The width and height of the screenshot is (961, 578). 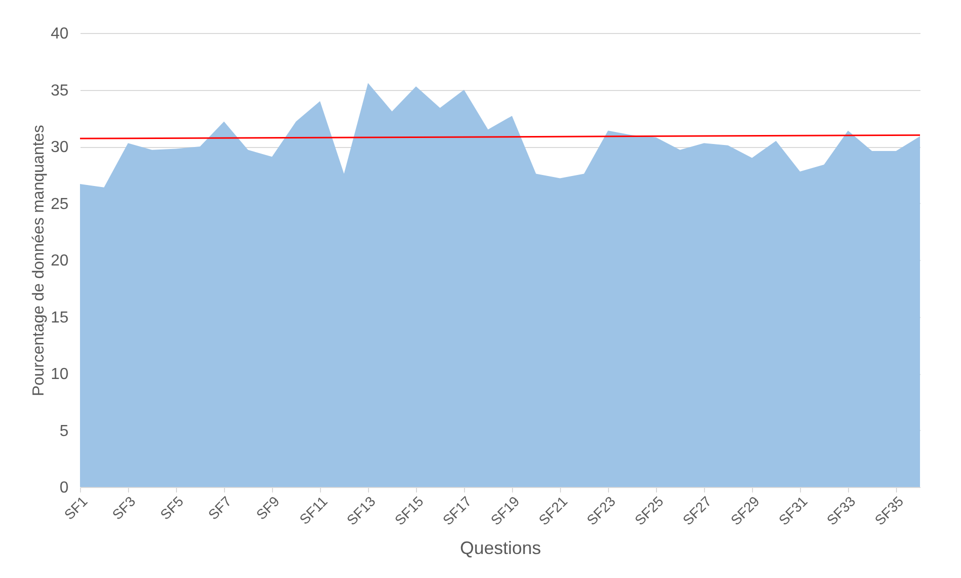 What do you see at coordinates (59, 34) in the screenshot?
I see `y-tick-label: 40` at bounding box center [59, 34].